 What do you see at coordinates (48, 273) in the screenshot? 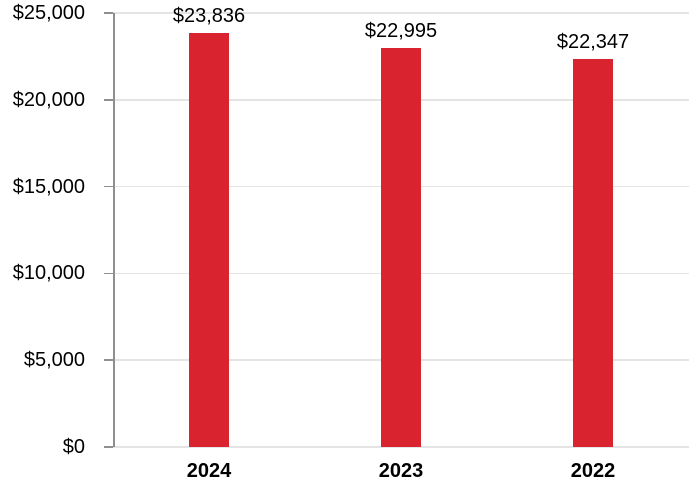
I see `y-axis-tick-label: $10,000` at bounding box center [48, 273].